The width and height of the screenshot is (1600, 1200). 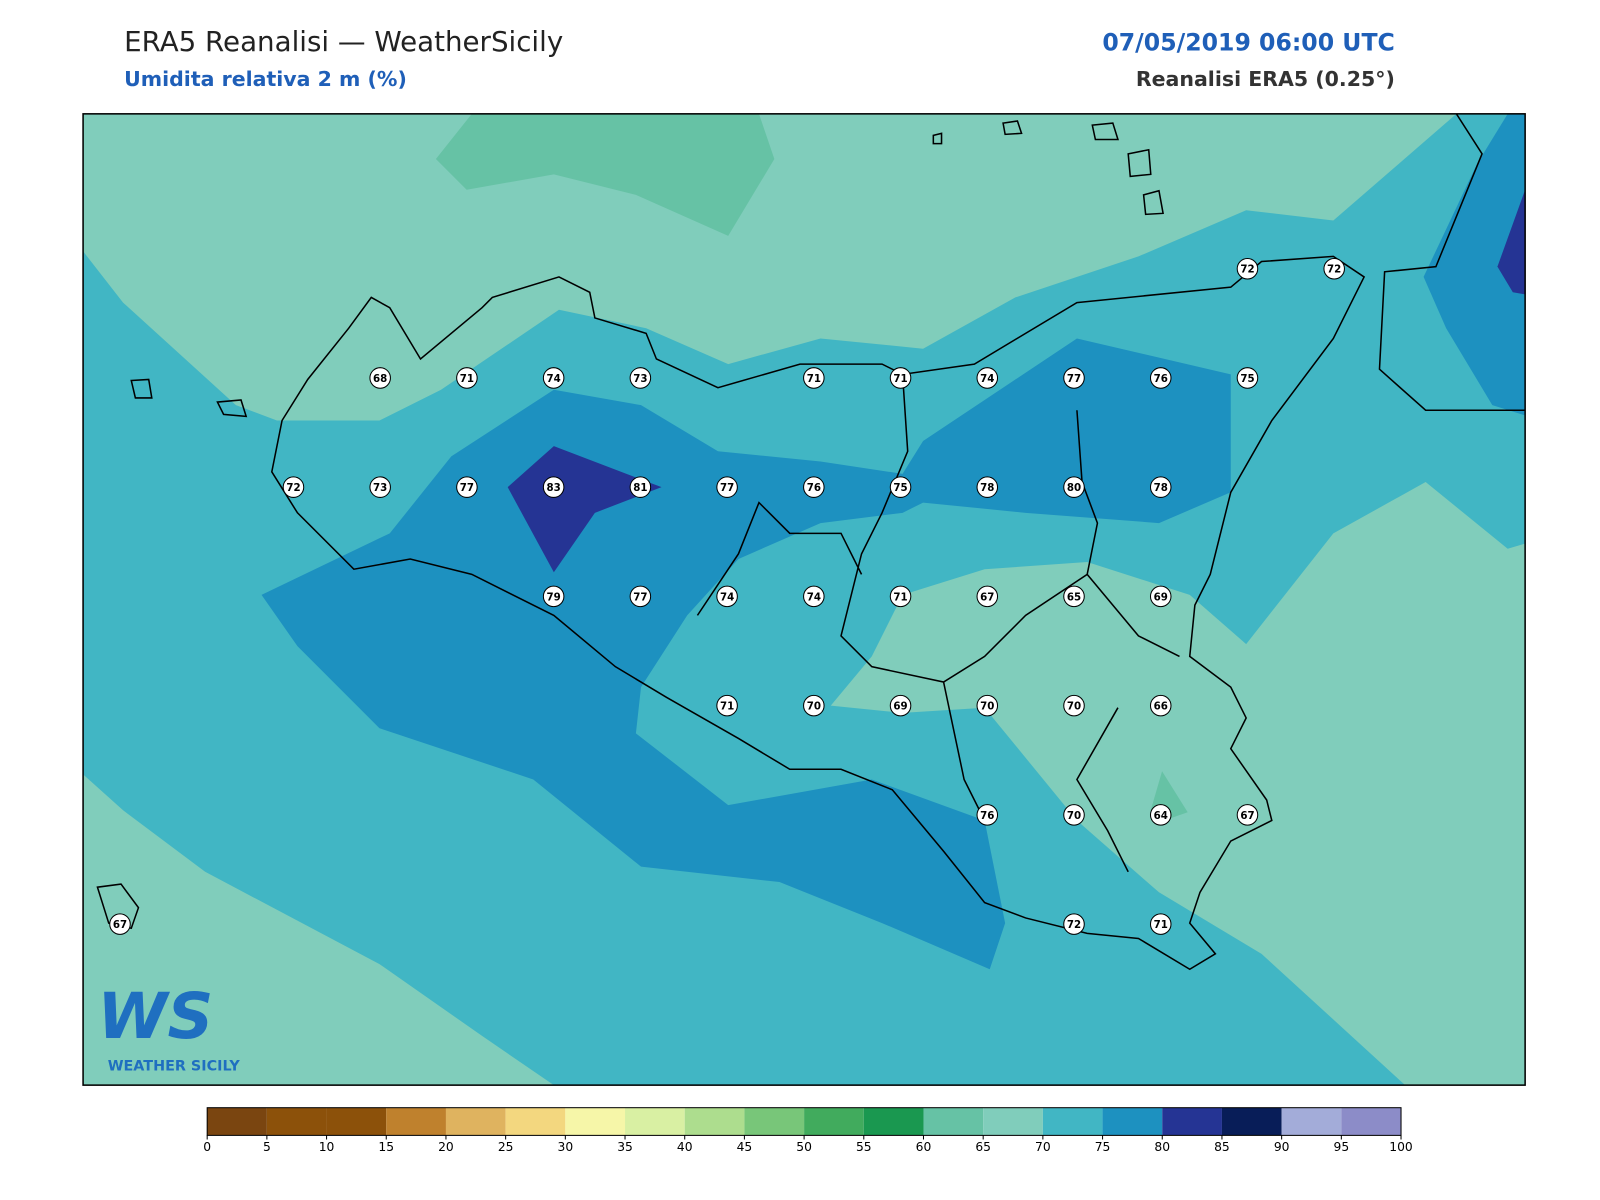 What do you see at coordinates (1248, 43) in the screenshot?
I see `datetime: 07/05/2019 06:00 UTC` at bounding box center [1248, 43].